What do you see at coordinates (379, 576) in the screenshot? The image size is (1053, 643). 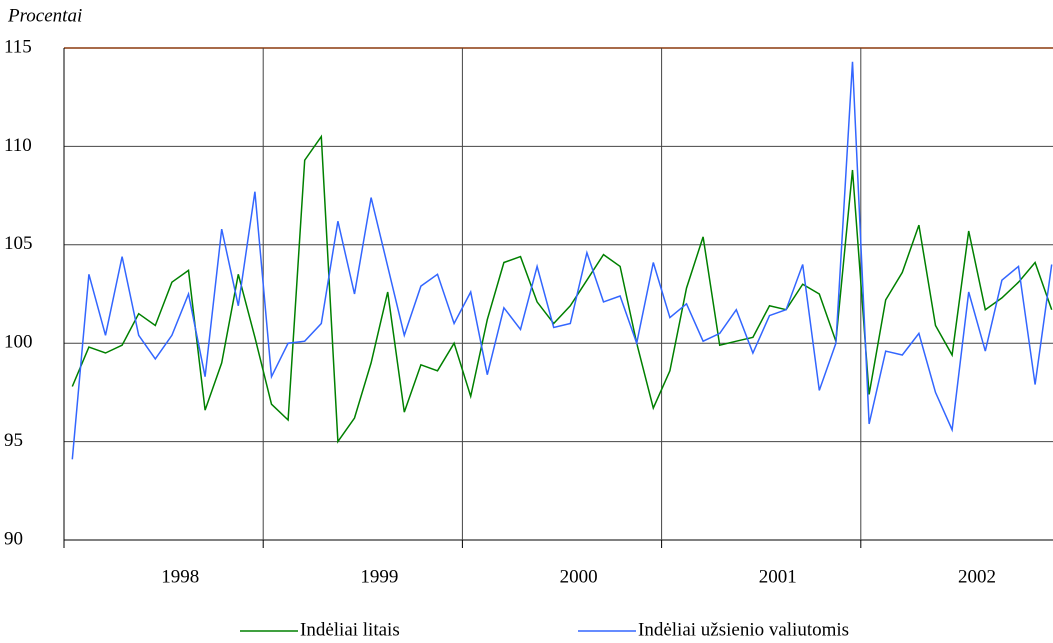 I see `x-tick-label: 1999` at bounding box center [379, 576].